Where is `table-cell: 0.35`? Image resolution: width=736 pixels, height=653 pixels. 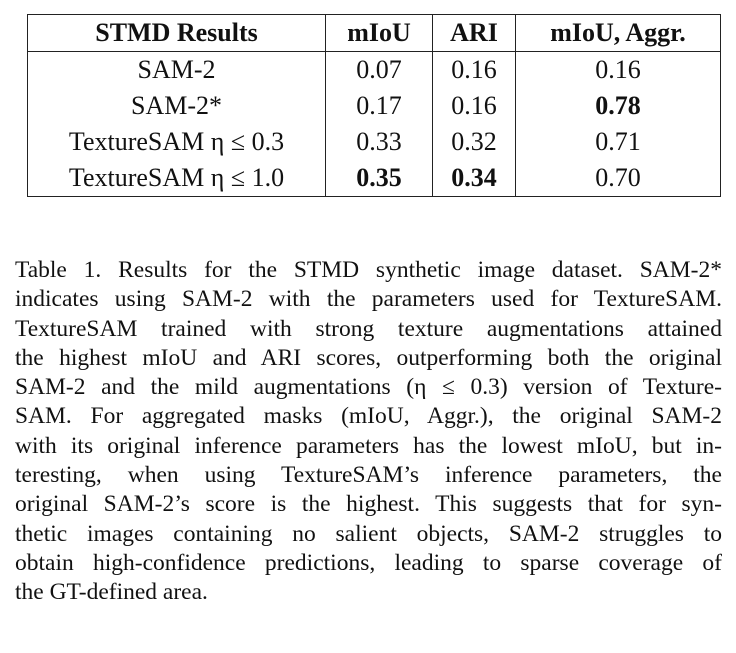
table-cell: 0.35 is located at coordinates (379, 178).